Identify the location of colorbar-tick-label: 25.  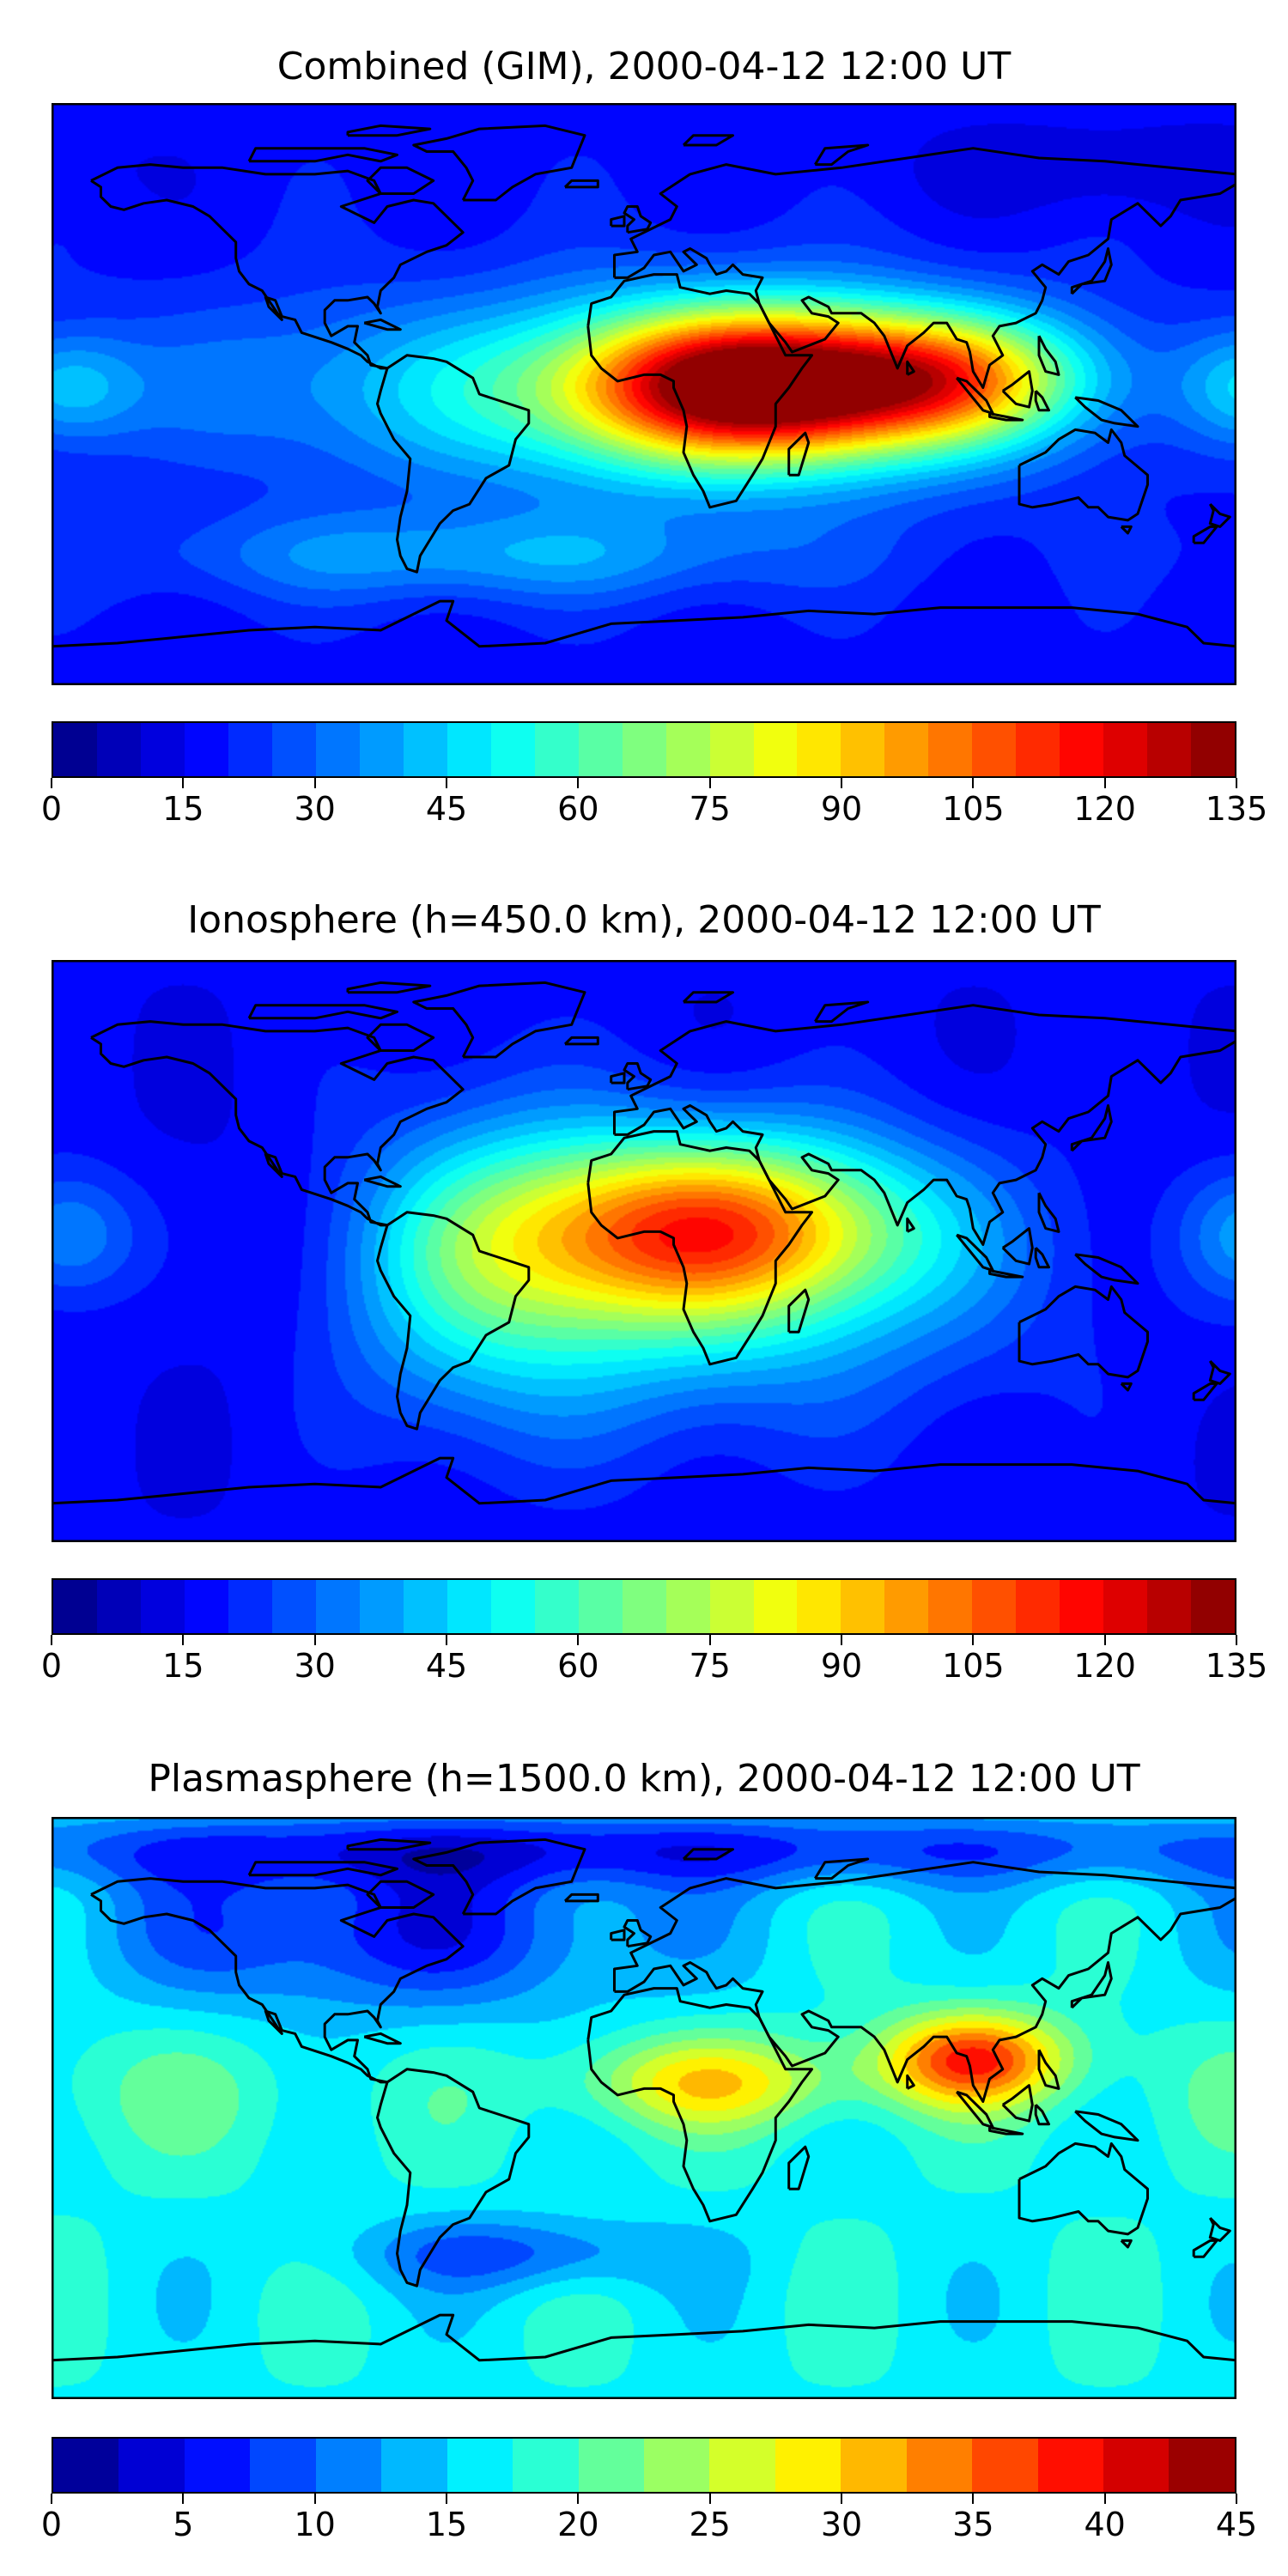
(710, 2524).